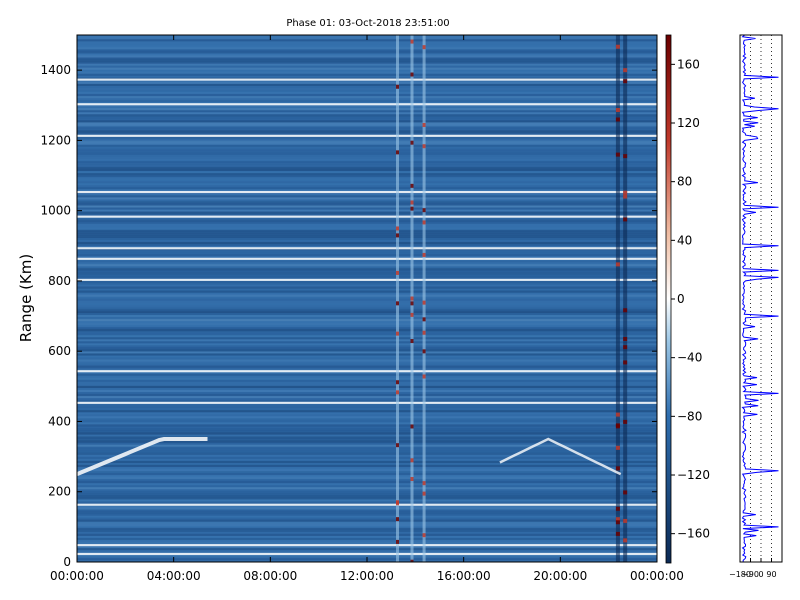 This screenshot has width=800, height=600. Describe the element at coordinates (693, 534) in the screenshot. I see `colorbar-tick-label: −160` at that location.